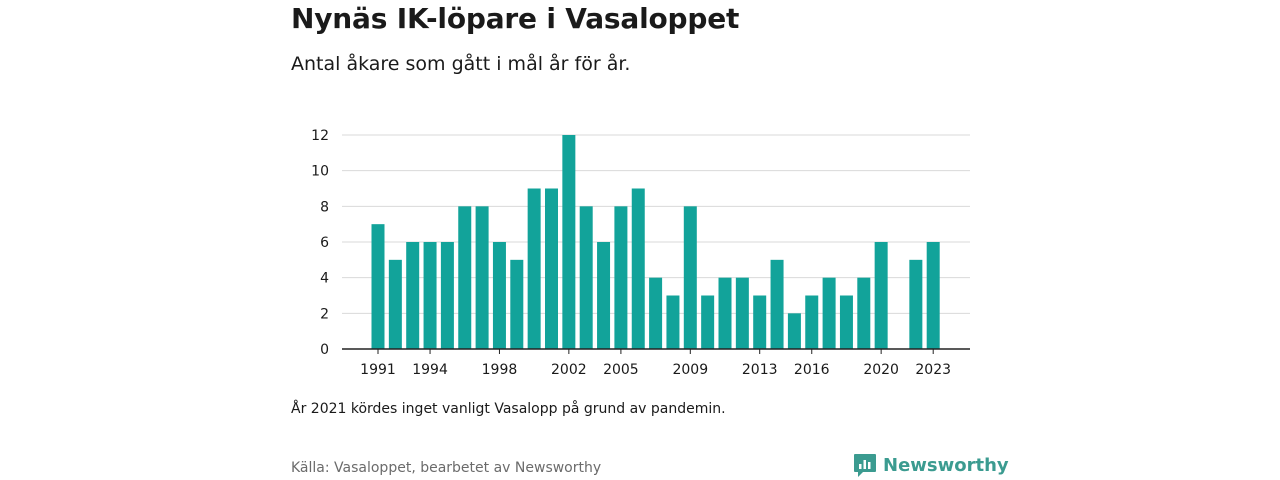 Image resolution: width=1280 pixels, height=480 pixels. What do you see at coordinates (569, 242) in the screenshot?
I see `bar-2002` at bounding box center [569, 242].